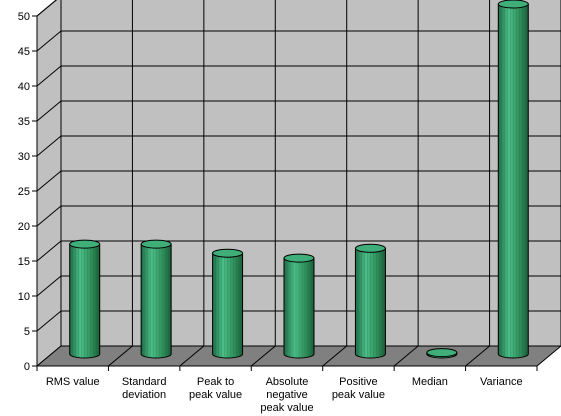 The width and height of the screenshot is (561, 416). I want to click on x-tick-label: Positive peak value, so click(358, 388).